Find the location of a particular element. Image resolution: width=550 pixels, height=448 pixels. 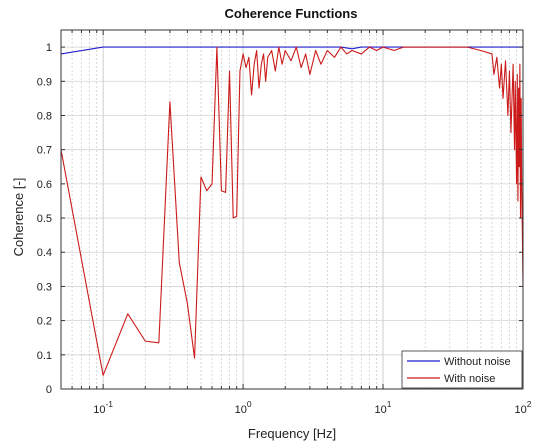

y-tick-label: 0.7 is located at coordinates (44, 151).